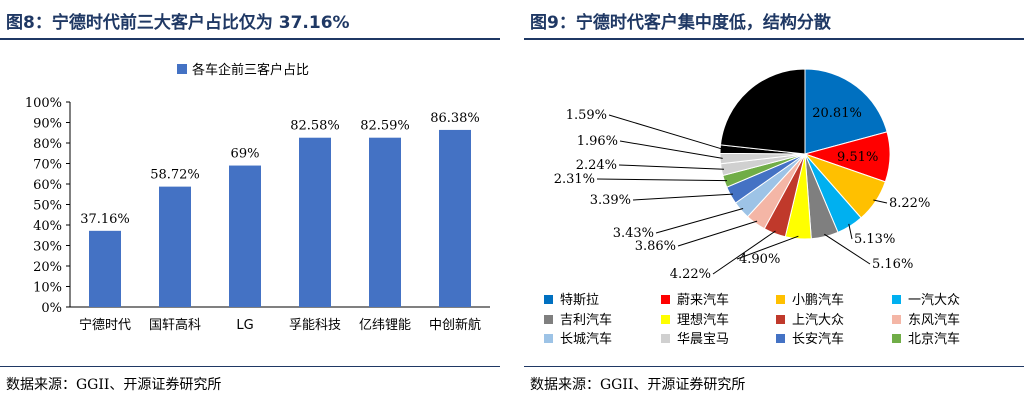 This screenshot has height=402, width=1024. What do you see at coordinates (175, 175) in the screenshot?
I see `bar-value-label: 58.72%` at bounding box center [175, 175].